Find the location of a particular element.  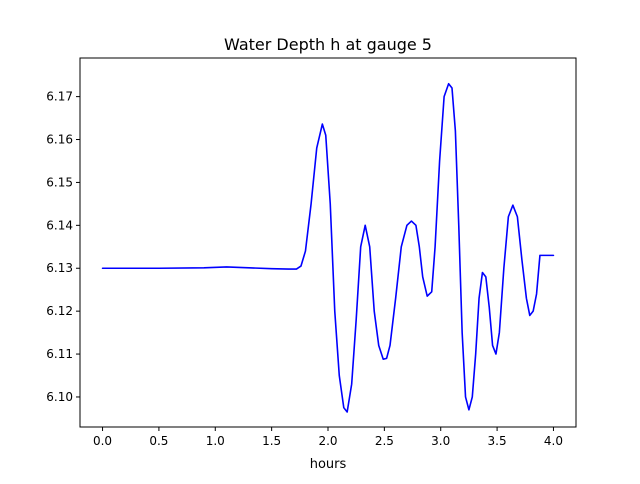

x-axis-label: hours is located at coordinates (328, 464).